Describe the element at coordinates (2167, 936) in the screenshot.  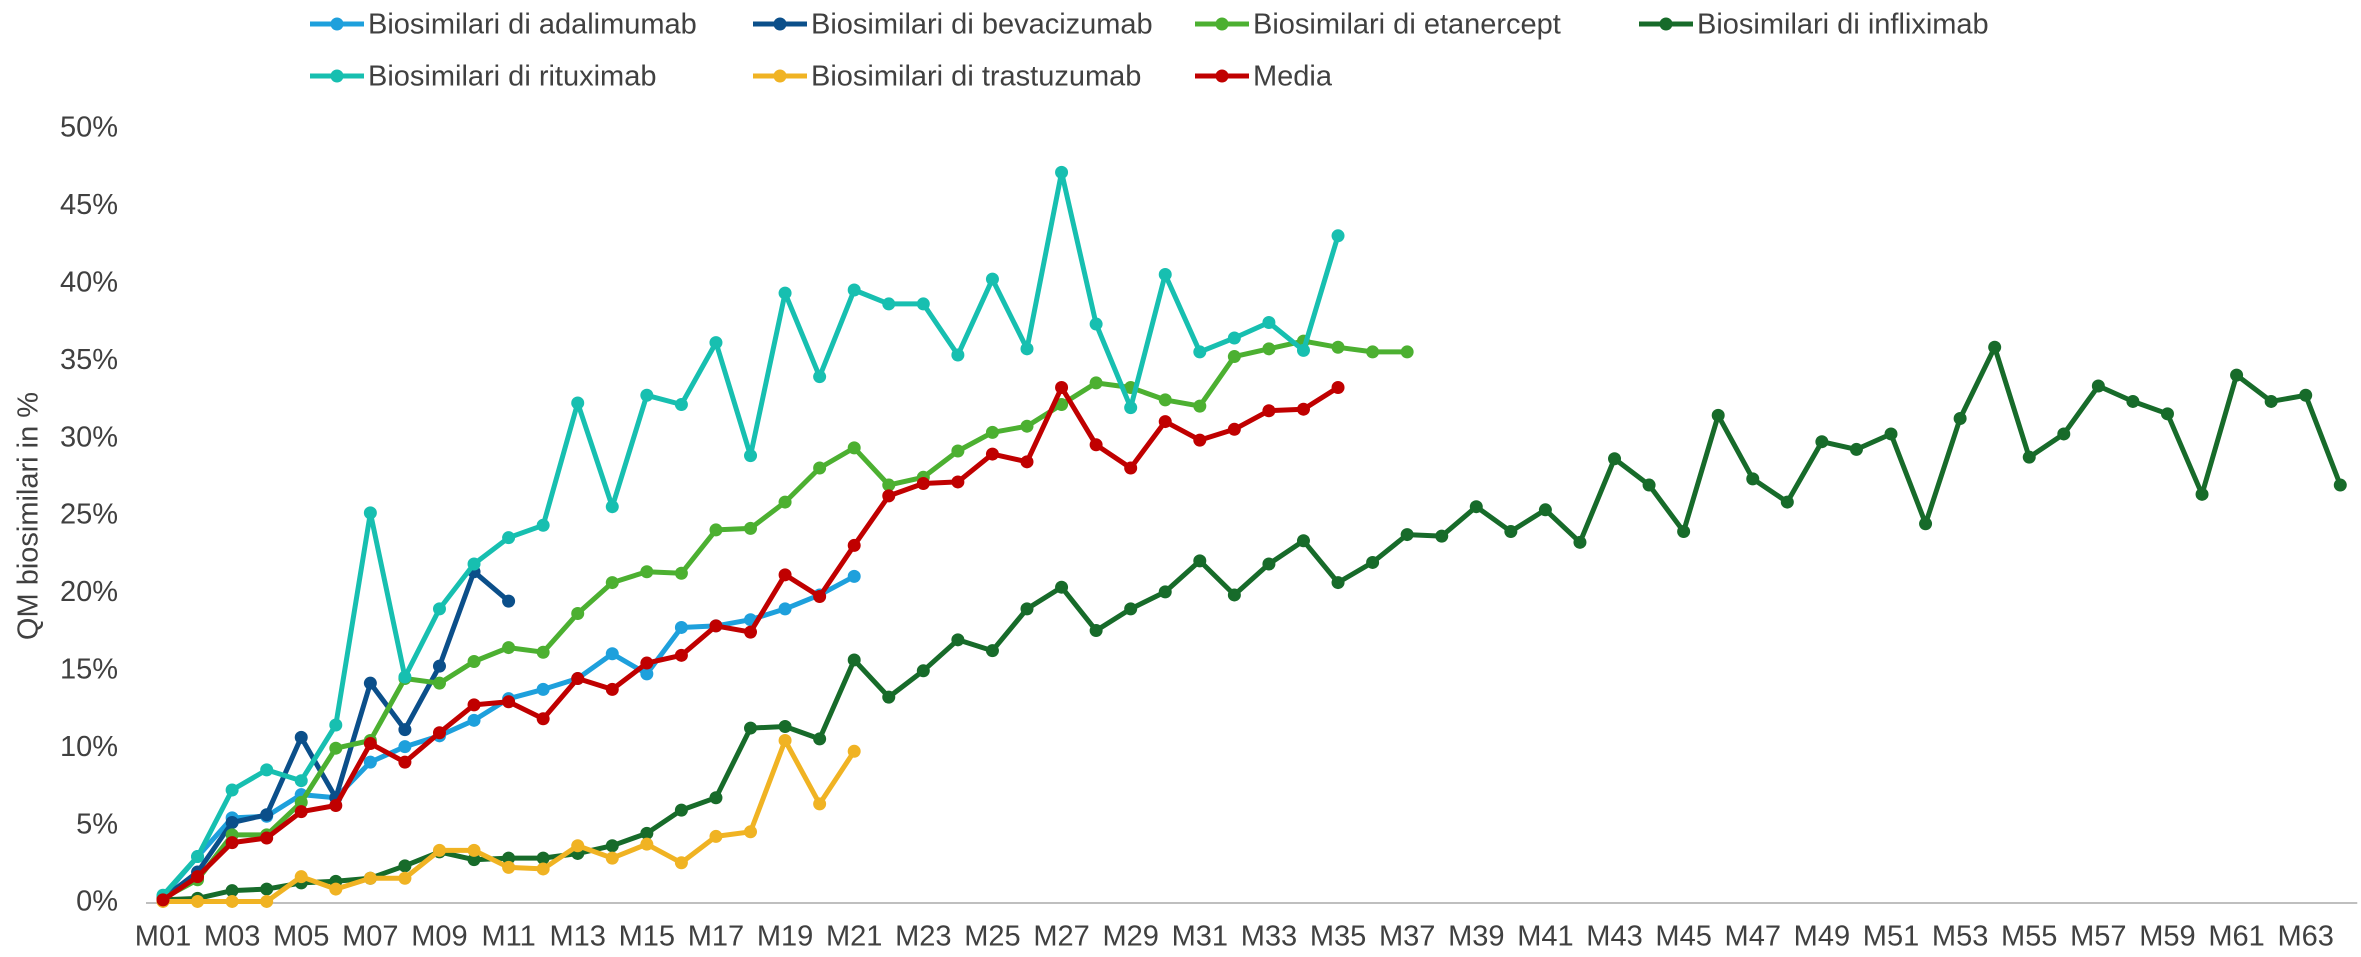
I see `x-tick-label: M59` at that location.